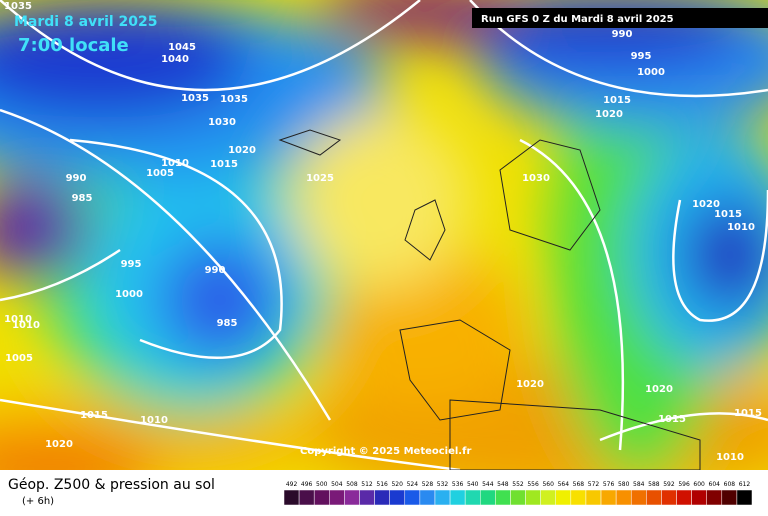 The image size is (768, 516). I want to click on colorbar-label: 512, so click(367, 484).